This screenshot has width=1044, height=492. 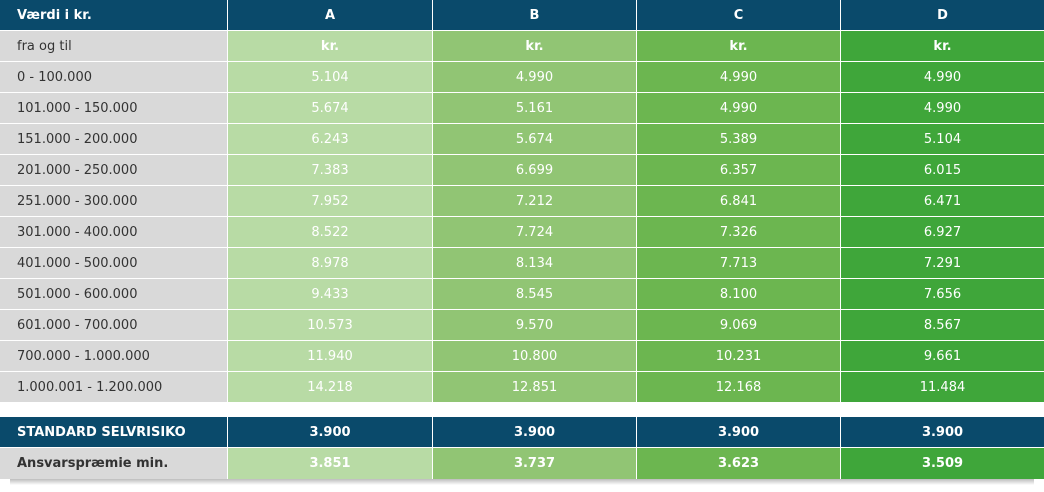 What do you see at coordinates (739, 432) in the screenshot?
I see `selvrisiko-col-c: 3.900` at bounding box center [739, 432].